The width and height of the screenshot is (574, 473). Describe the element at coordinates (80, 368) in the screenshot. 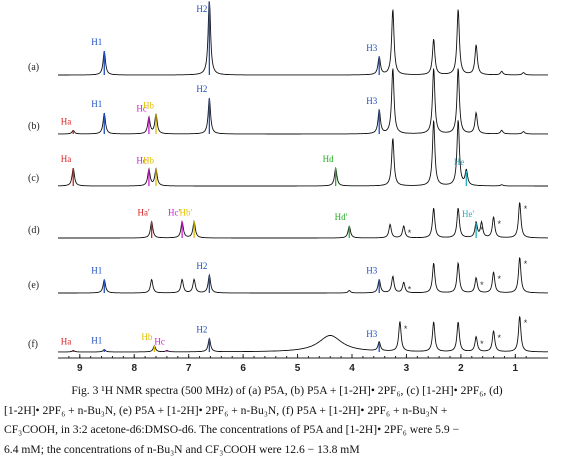

I see `x-tick-label: 9` at that location.